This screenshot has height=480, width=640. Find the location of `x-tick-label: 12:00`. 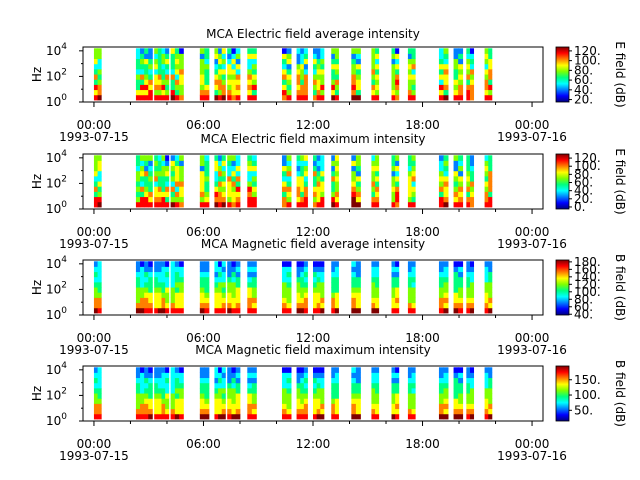

x-tick-label: 12:00 is located at coordinates (313, 125).